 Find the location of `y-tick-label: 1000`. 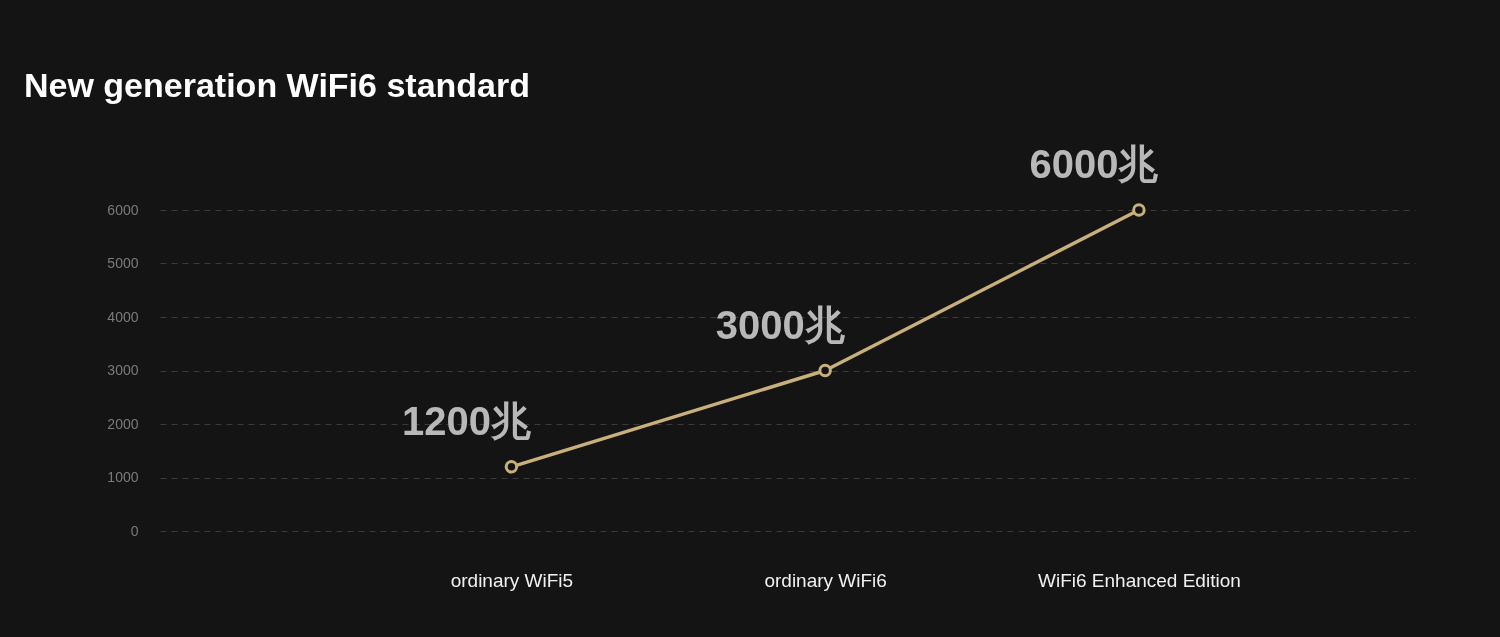

y-tick-label: 1000 is located at coordinates (123, 477).